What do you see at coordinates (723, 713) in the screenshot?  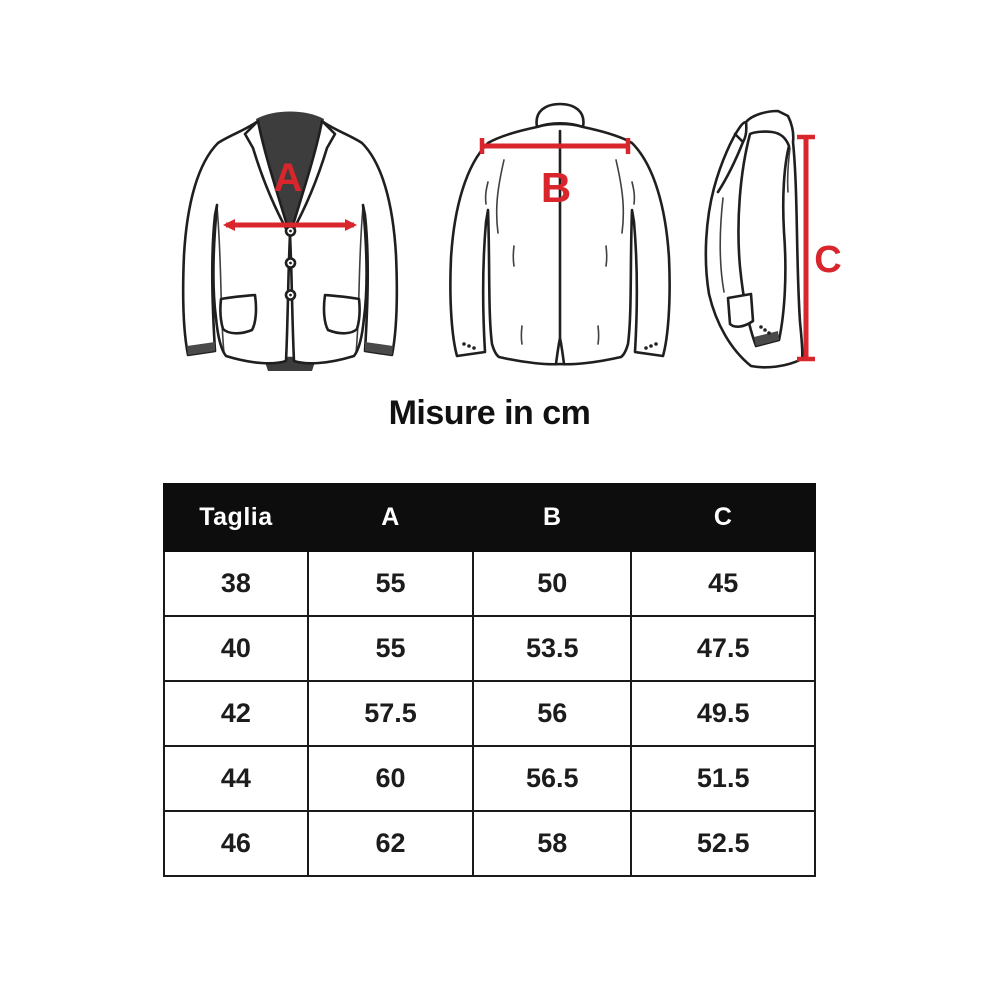 I see `measurement-cell: 49.5` at bounding box center [723, 713].